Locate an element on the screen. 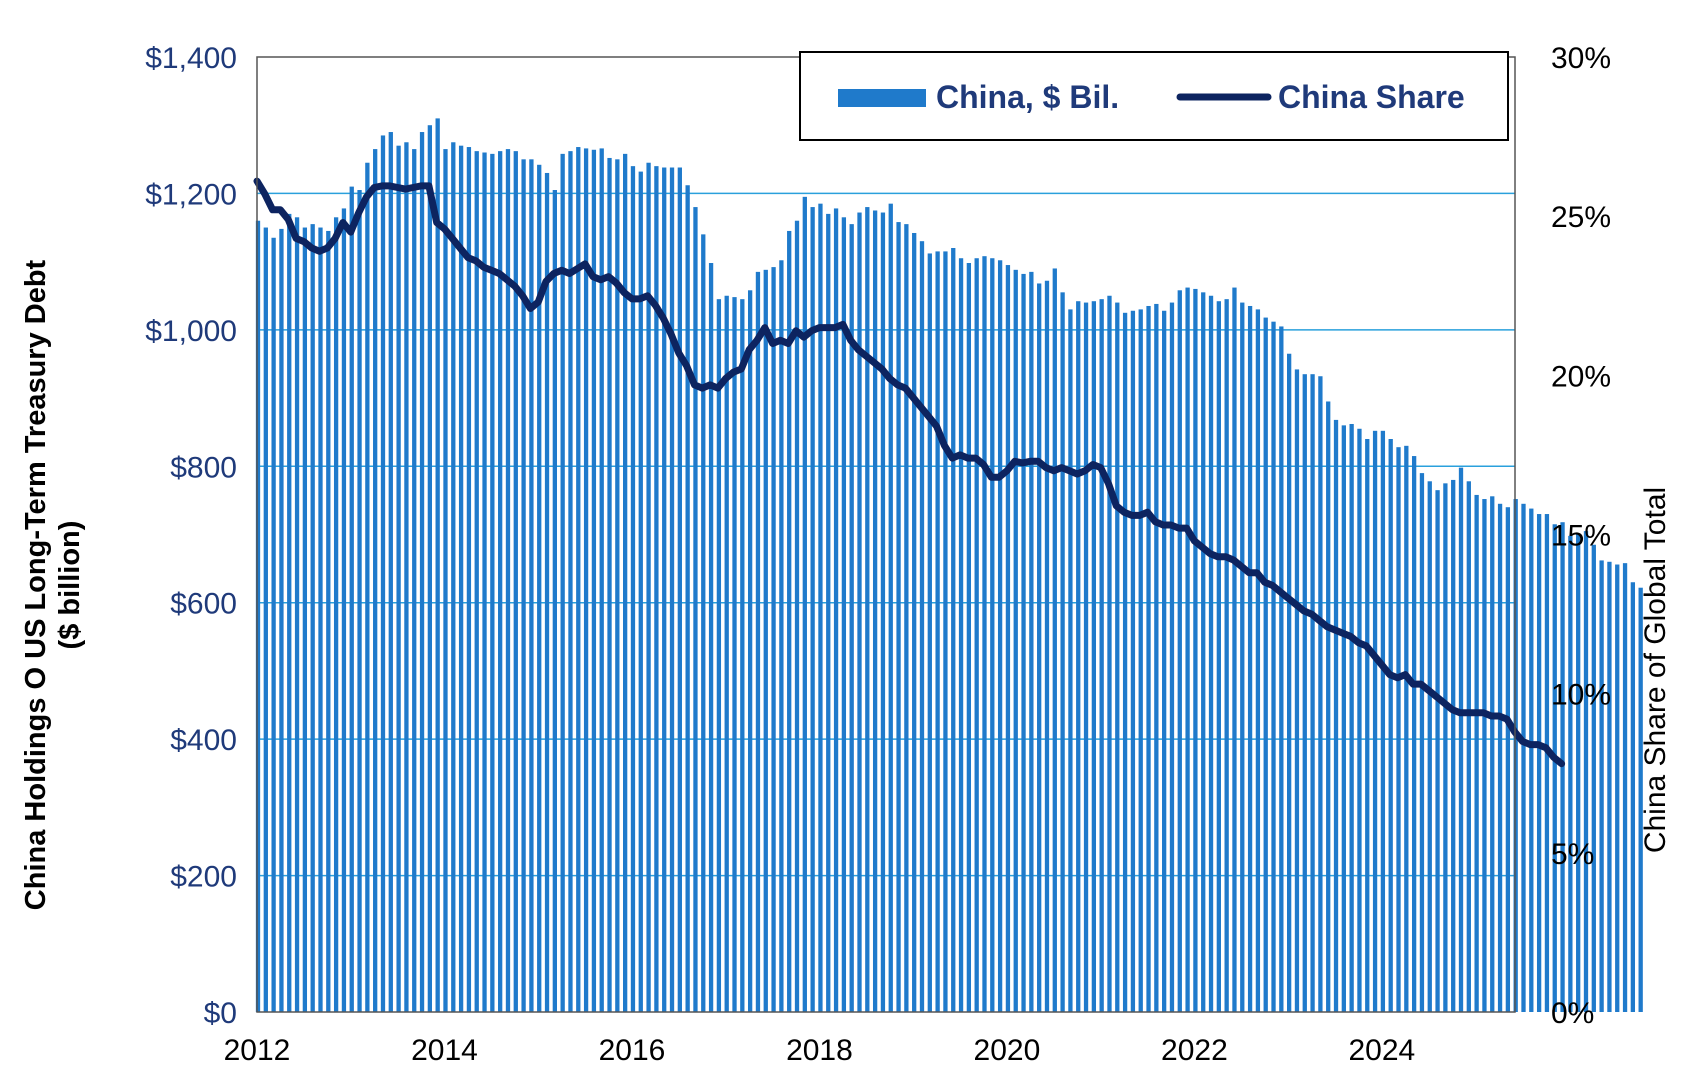 Image resolution: width=1694 pixels, height=1092 pixels. legend: China, $ Bil. China Share is located at coordinates (1154, 96).